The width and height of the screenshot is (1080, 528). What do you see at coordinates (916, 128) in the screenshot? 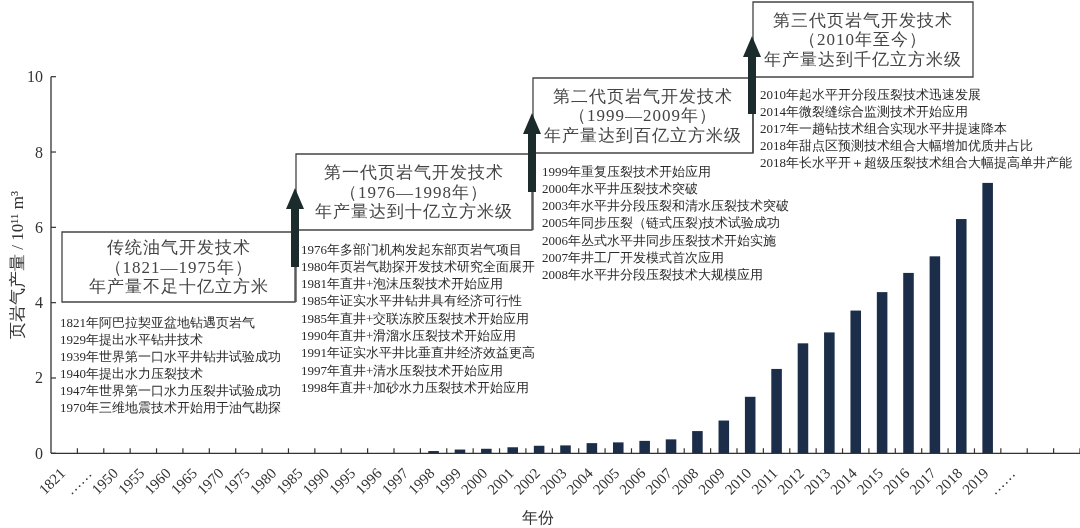
I see `annotation: 2010年起水平开分段压裂技术迅速发展 2014年微裂缝综合监测技术开始应用 2017年一趟钻技术组合实现水平井提速降本 2018年甜点区预测技术组合大幅增加优质井占比 2018年长水平开＋超级压裂技术组合大幅提高单井产能` at bounding box center [916, 128].